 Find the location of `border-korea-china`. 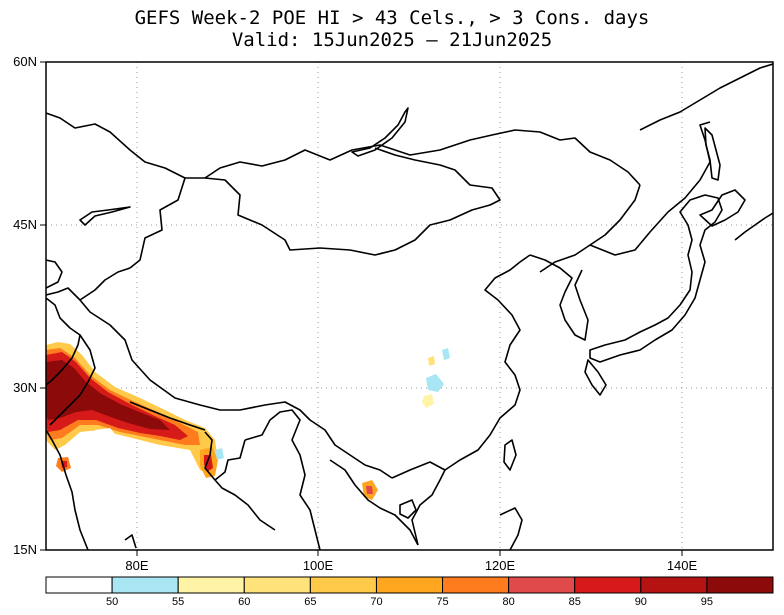

border-korea-china is located at coordinates (590, 228).